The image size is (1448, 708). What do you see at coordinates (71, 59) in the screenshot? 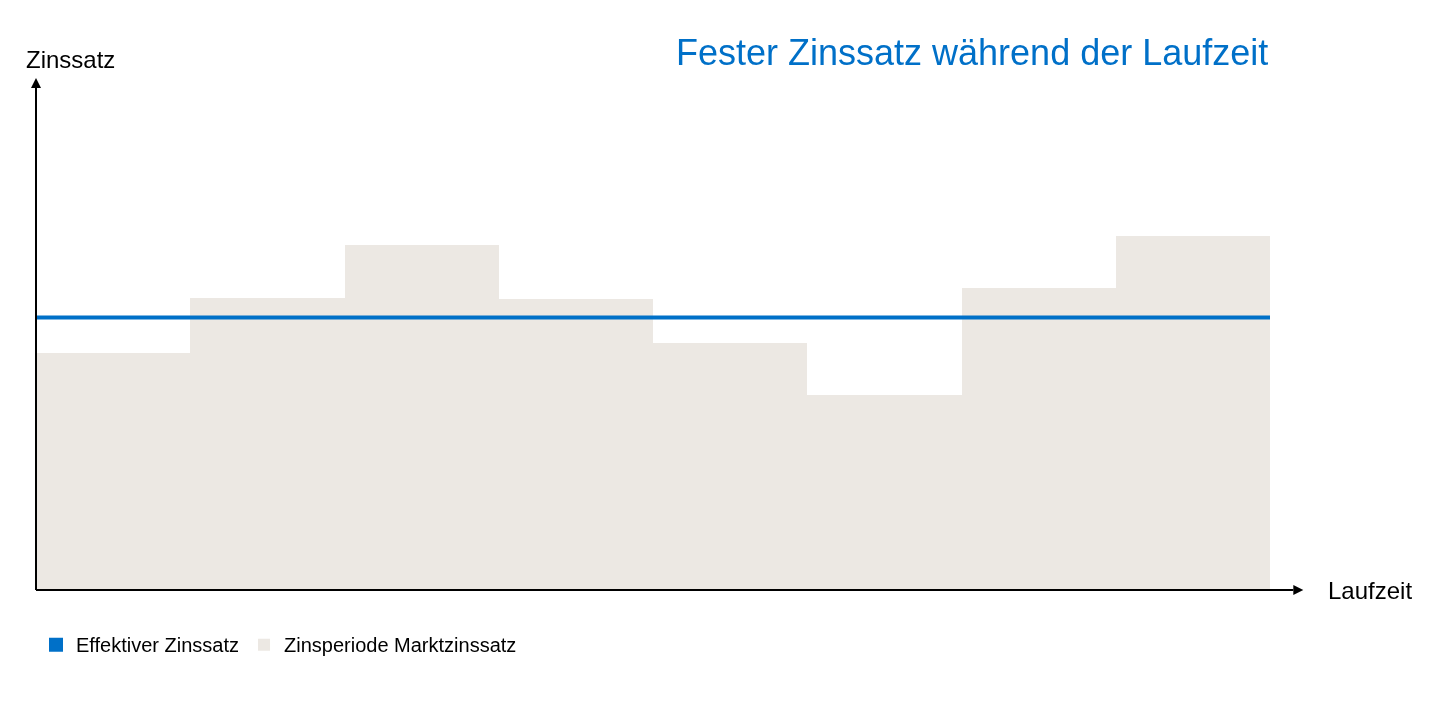
I see `text: Zinssatz` at bounding box center [71, 59].